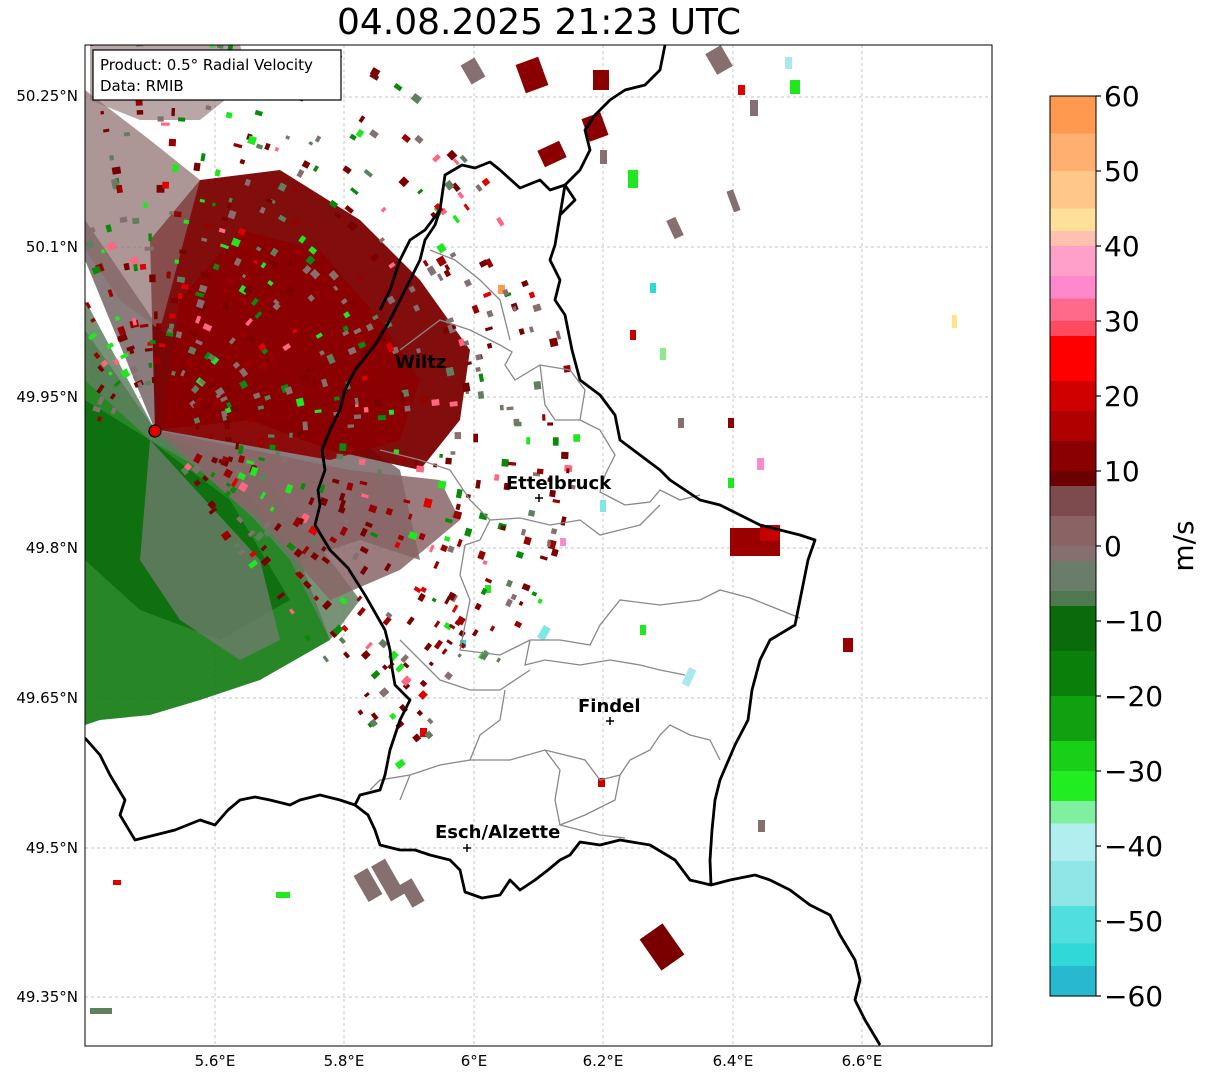 This screenshot has height=1081, width=1207. Describe the element at coordinates (52, 247) in the screenshot. I see `lat-tick-label: 50.1°N` at that location.